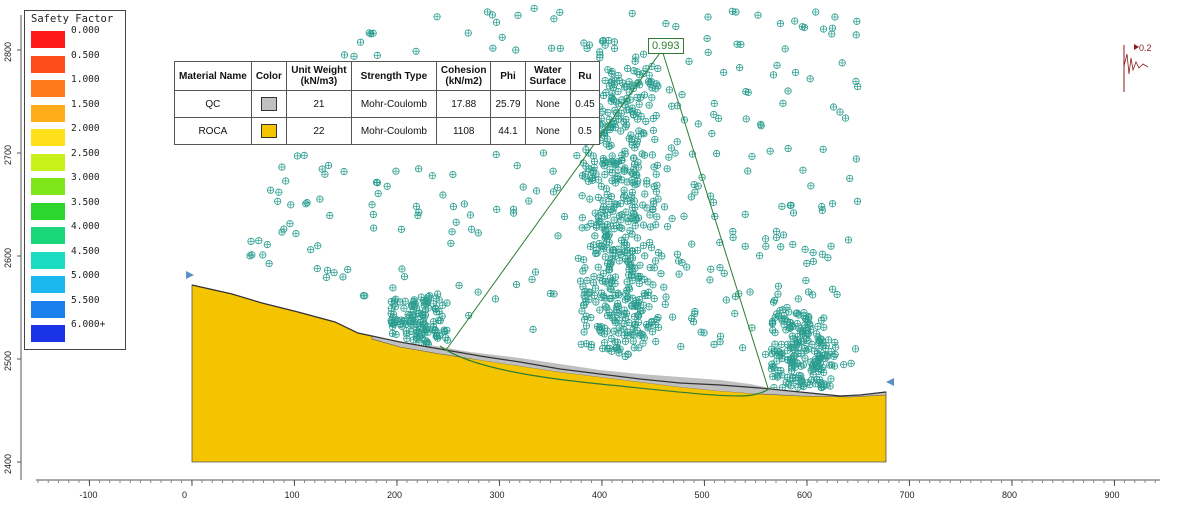 Image resolution: width=1183 pixels, height=508 pixels. Describe the element at coordinates (8, 257) in the screenshot. I see `y-tick-label: 2600` at that location.